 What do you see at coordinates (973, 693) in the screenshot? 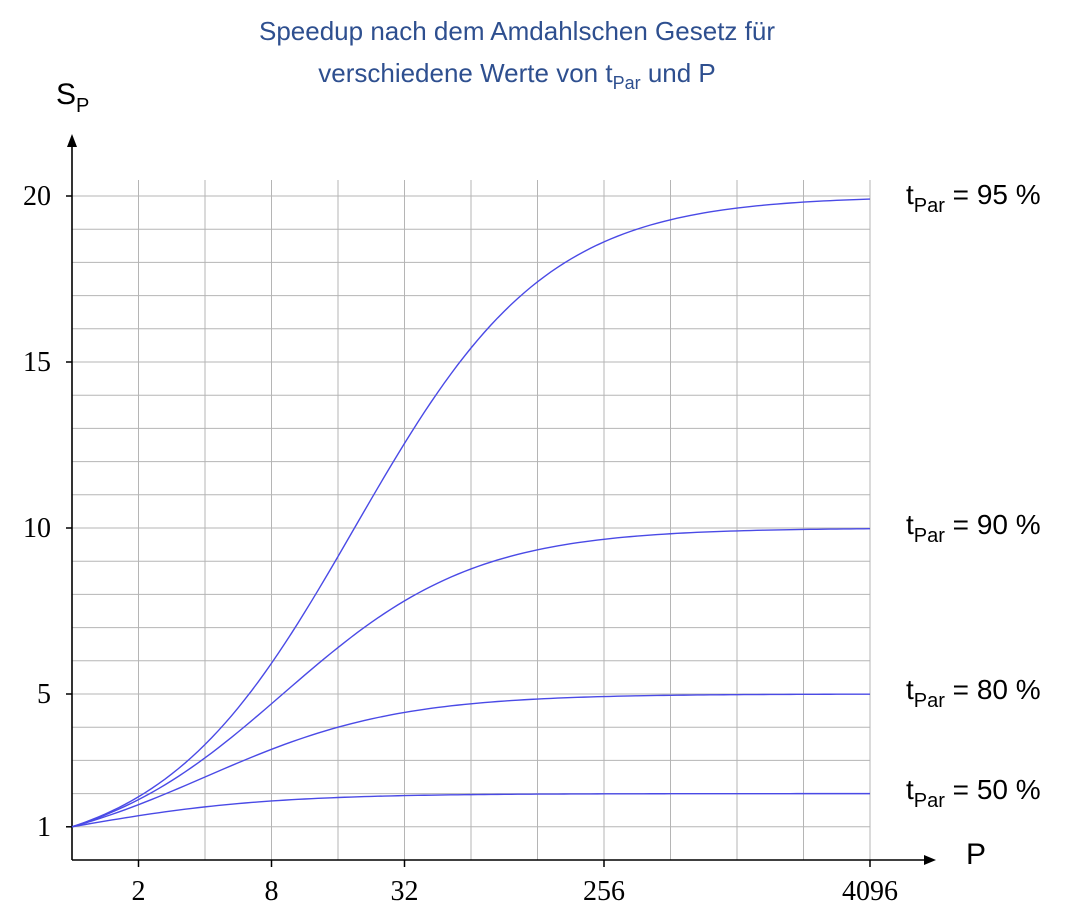
I see `series-label: tPar = 80 %` at bounding box center [973, 693].